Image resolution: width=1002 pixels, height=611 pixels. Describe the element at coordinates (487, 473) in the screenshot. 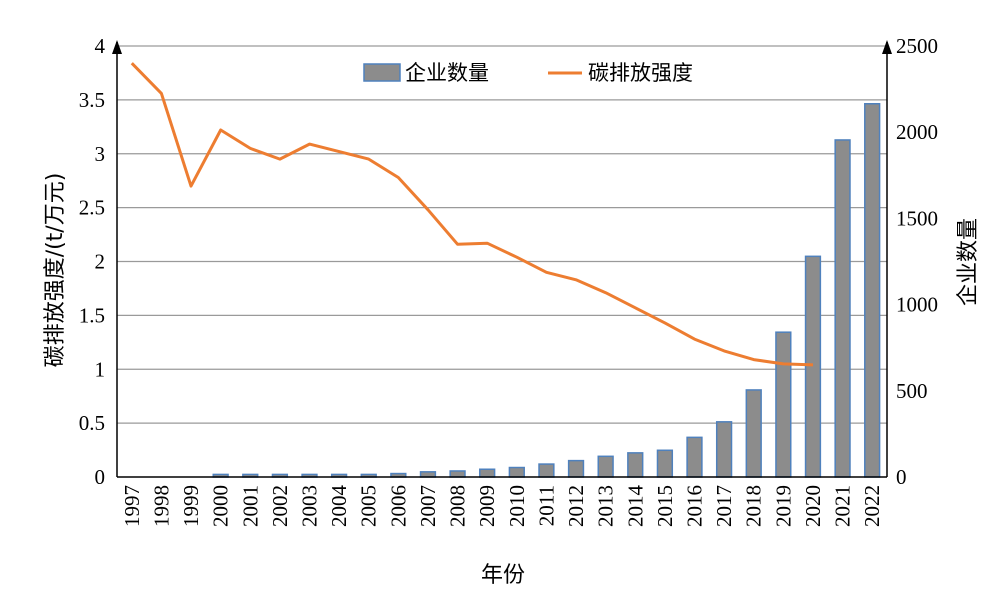

I see `bar-2009` at that location.